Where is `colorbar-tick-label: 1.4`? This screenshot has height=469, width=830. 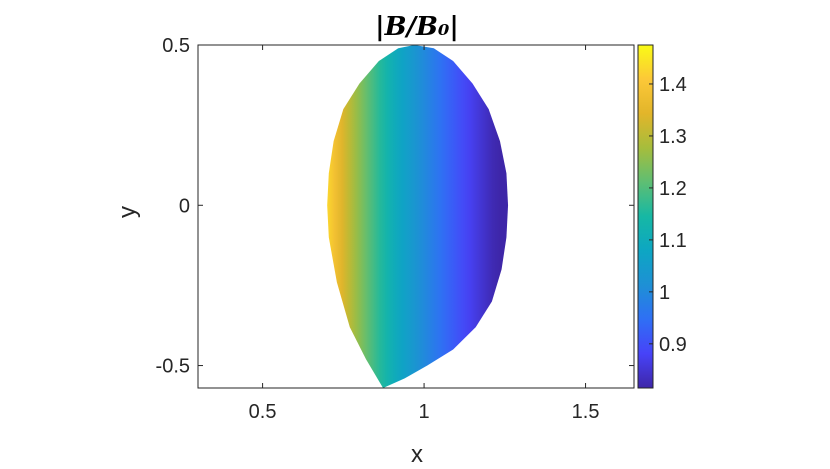
colorbar-tick-label: 1.4 is located at coordinates (673, 85).